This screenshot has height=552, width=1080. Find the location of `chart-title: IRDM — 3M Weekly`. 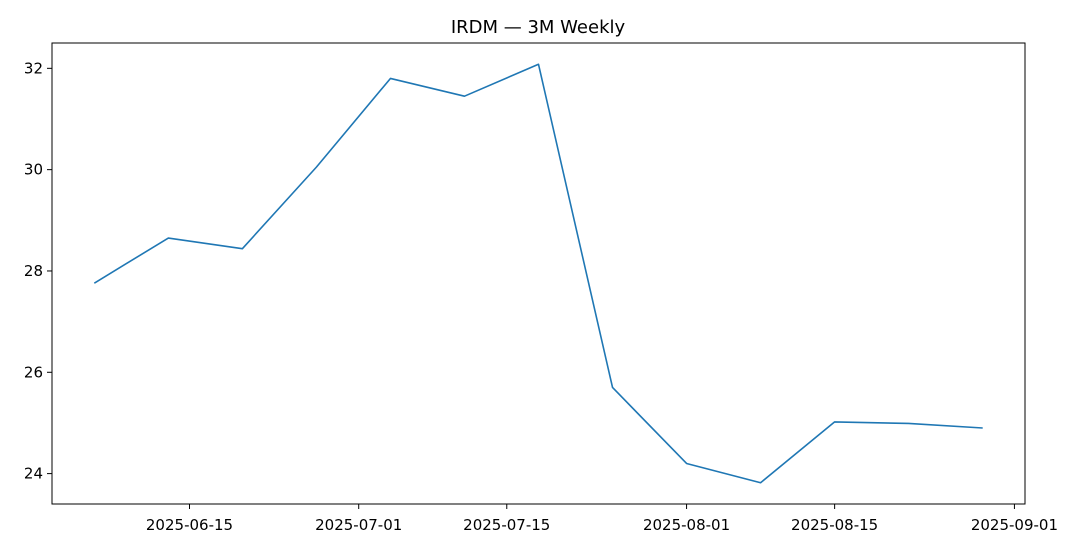

chart-title: IRDM — 3M Weekly is located at coordinates (538, 27).